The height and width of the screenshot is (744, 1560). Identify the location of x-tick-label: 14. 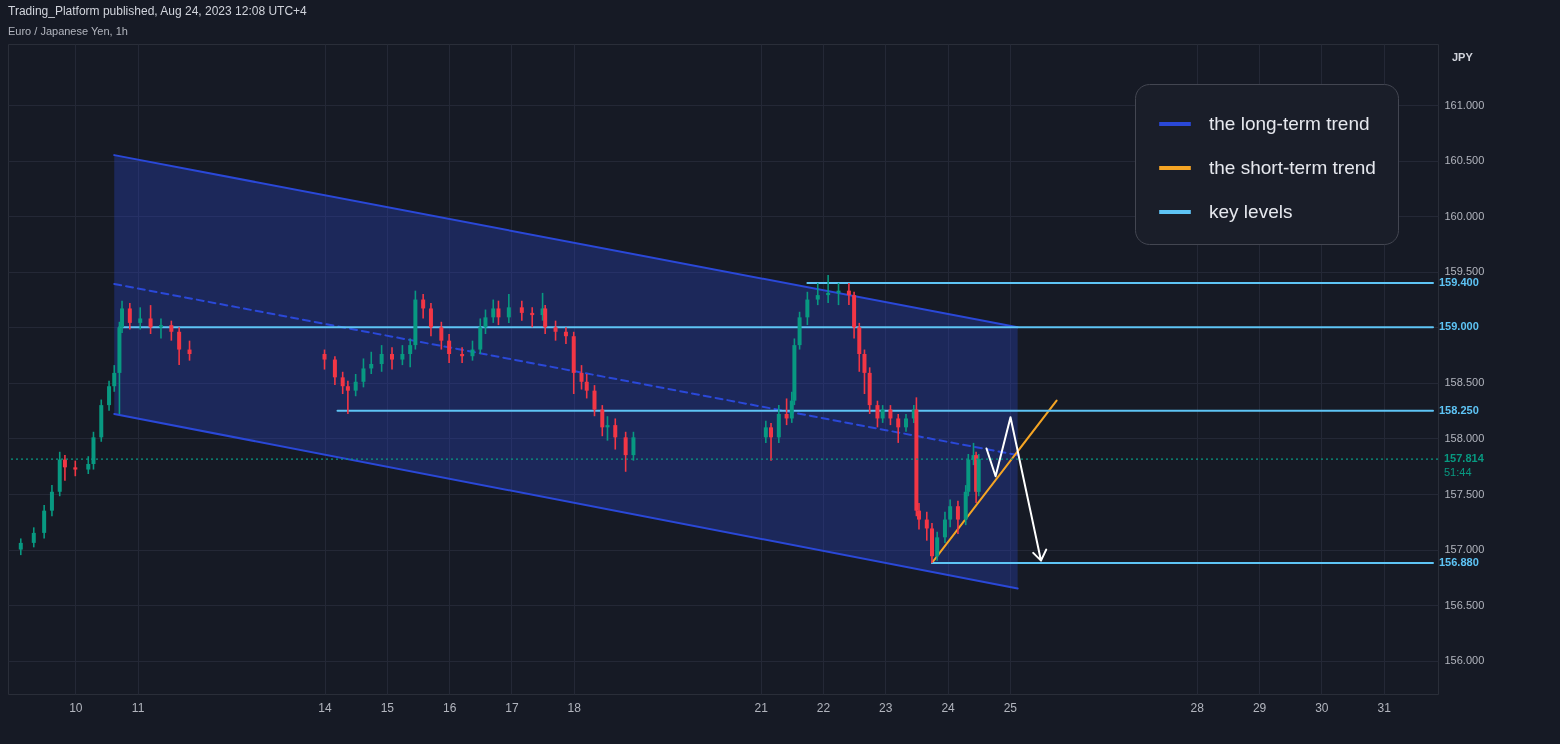
(325, 707).